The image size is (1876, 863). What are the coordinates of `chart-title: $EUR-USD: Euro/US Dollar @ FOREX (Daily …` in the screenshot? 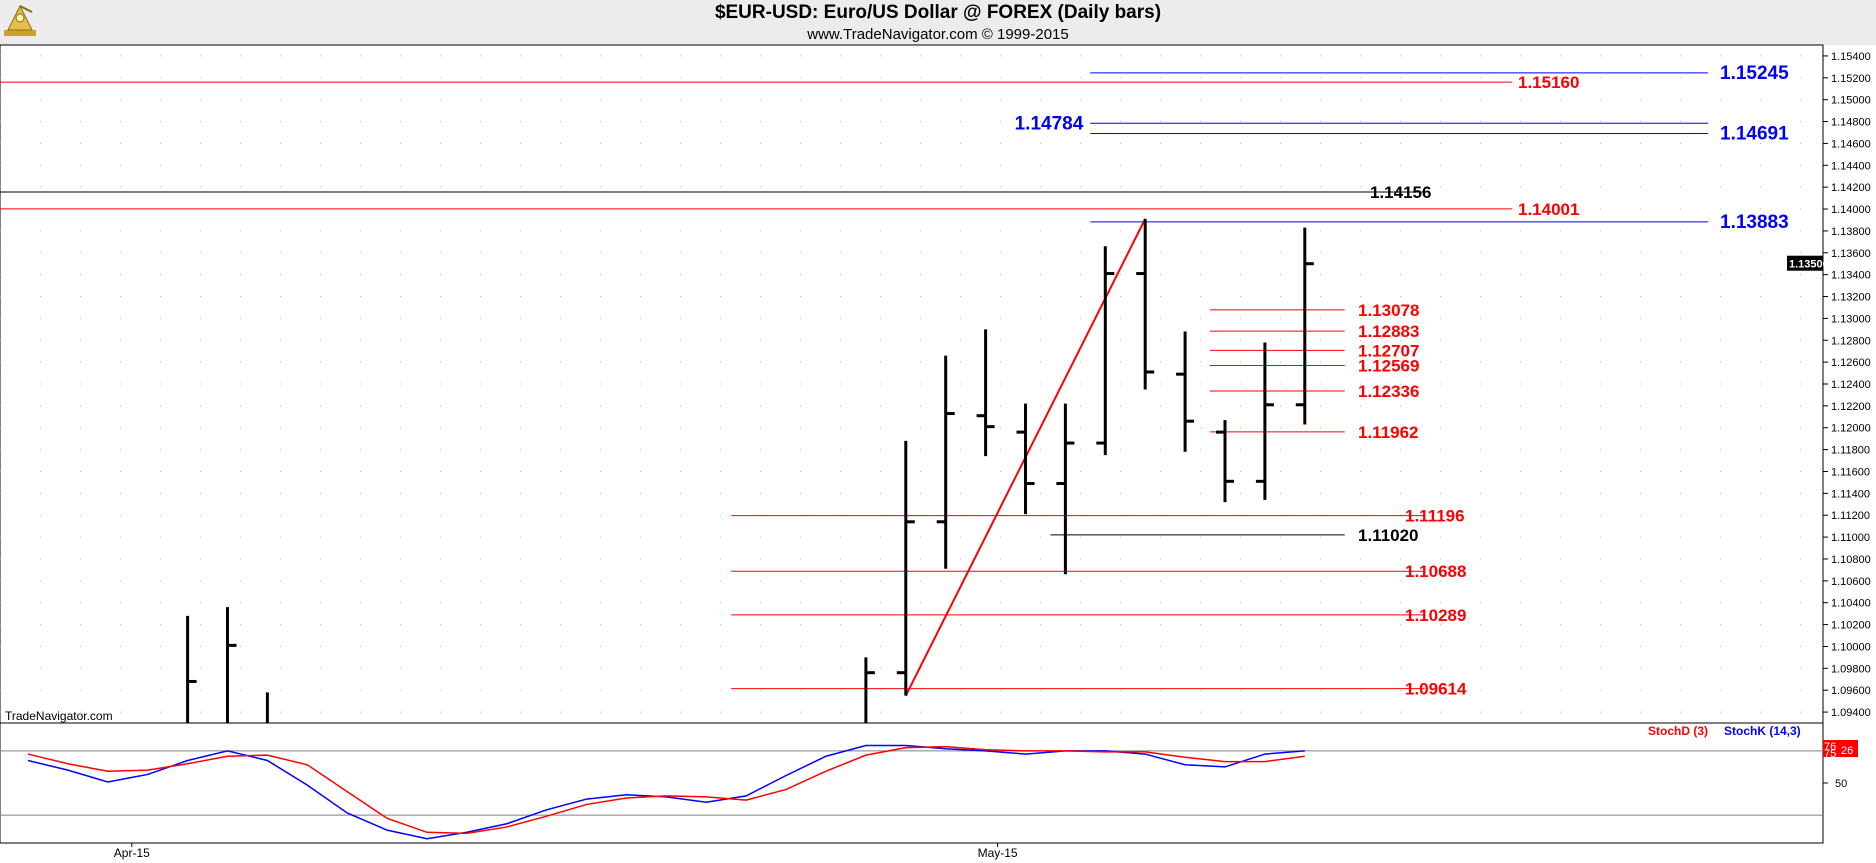 It's located at (938, 12).